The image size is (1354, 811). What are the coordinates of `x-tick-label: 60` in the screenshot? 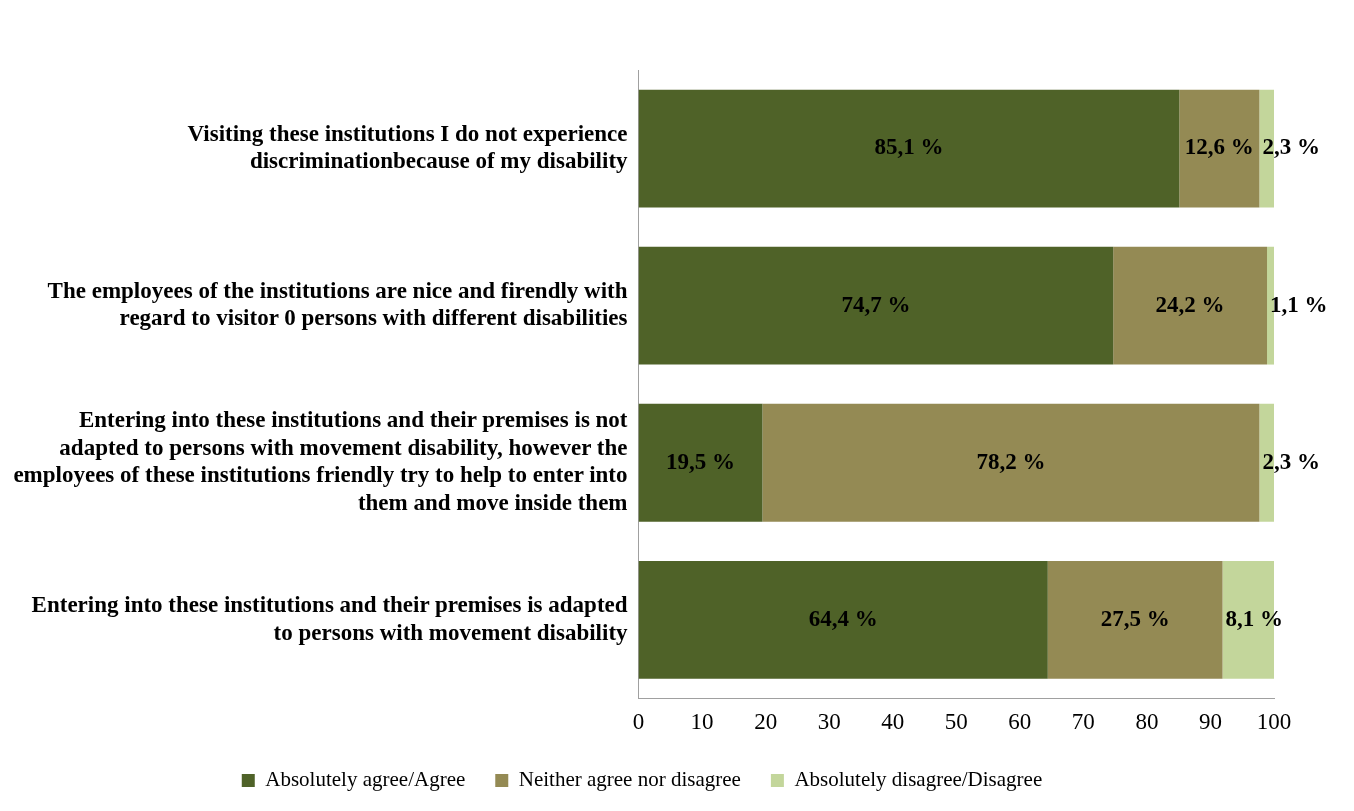 It's located at (1020, 722).